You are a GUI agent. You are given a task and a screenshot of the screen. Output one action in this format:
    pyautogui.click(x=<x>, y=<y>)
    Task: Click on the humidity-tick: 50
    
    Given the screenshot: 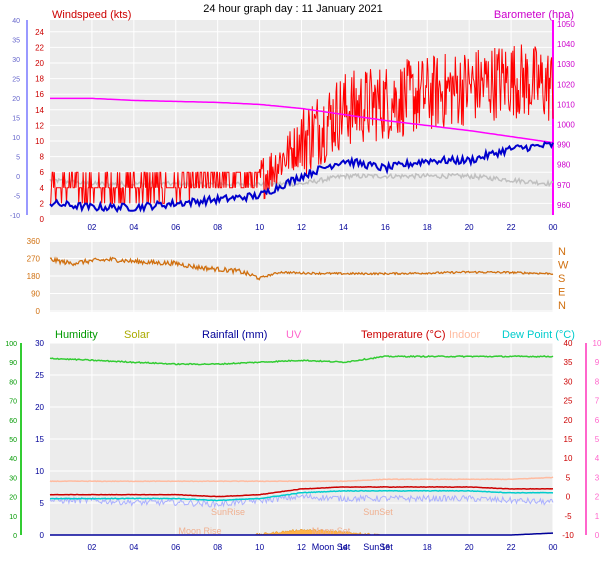 What is the action you would take?
    pyautogui.click(x=13, y=440)
    